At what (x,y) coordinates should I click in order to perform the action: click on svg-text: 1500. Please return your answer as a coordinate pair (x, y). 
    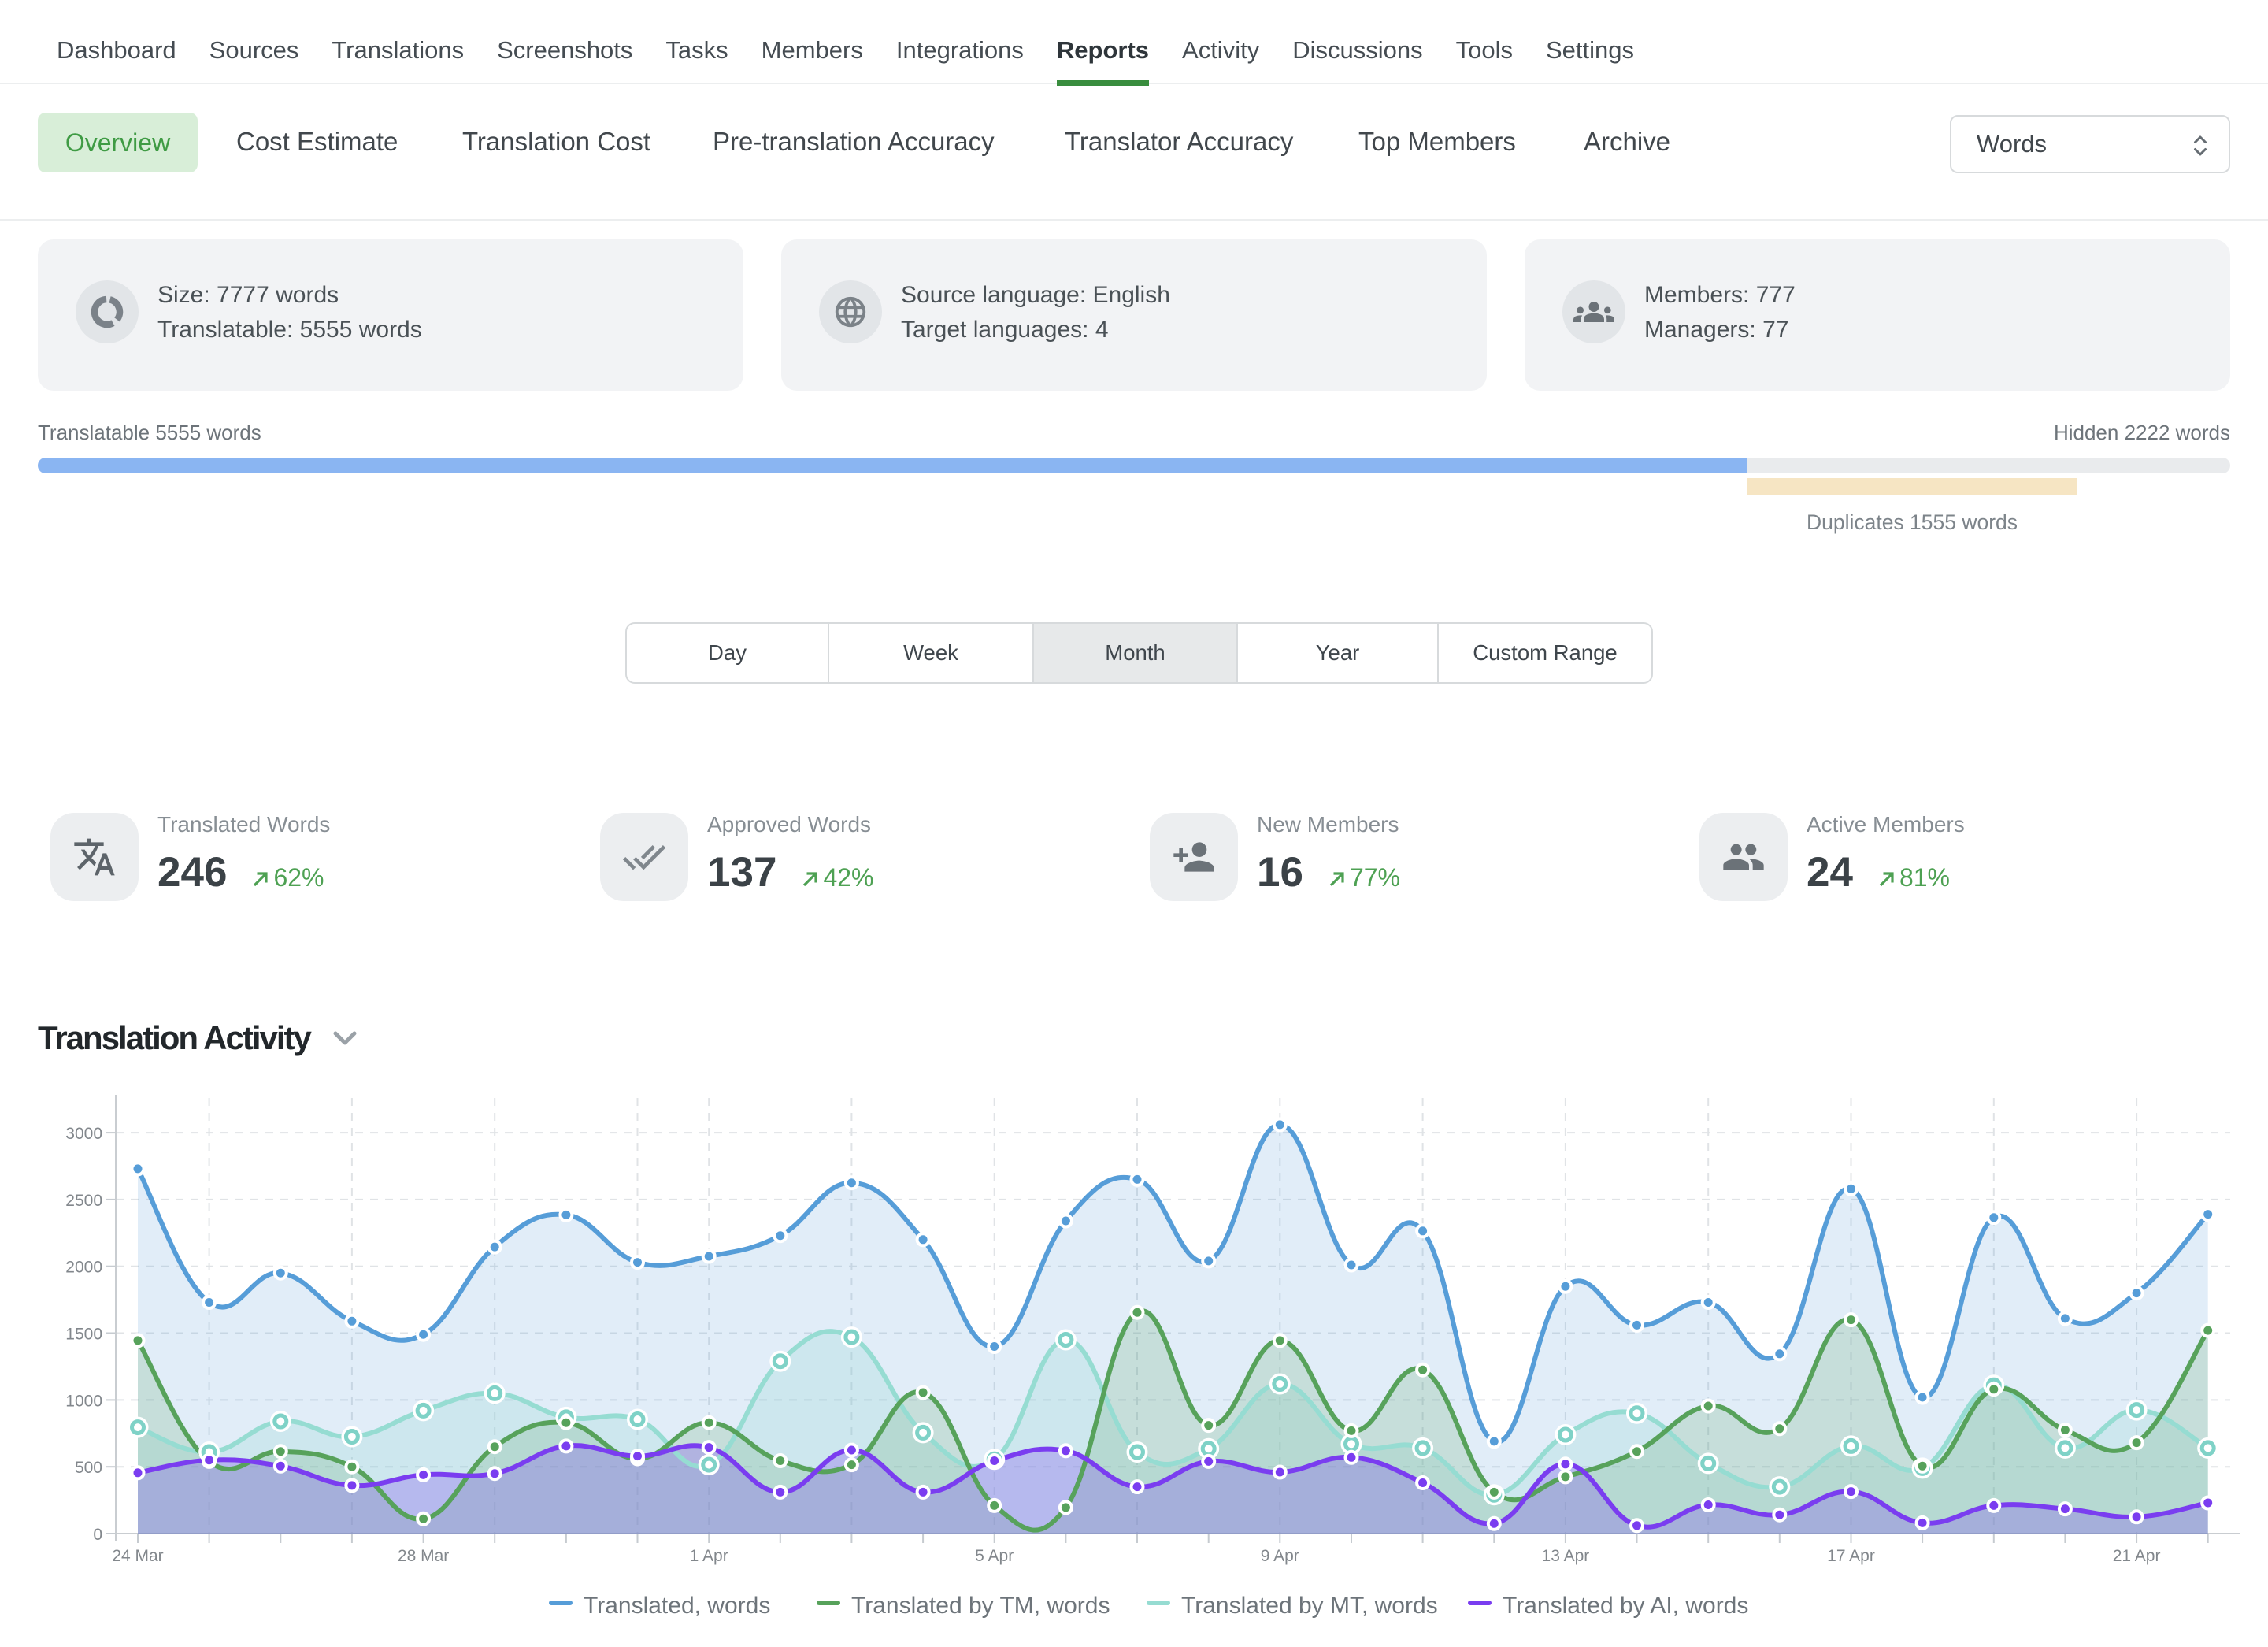
    Looking at the image, I should click on (83, 1335).